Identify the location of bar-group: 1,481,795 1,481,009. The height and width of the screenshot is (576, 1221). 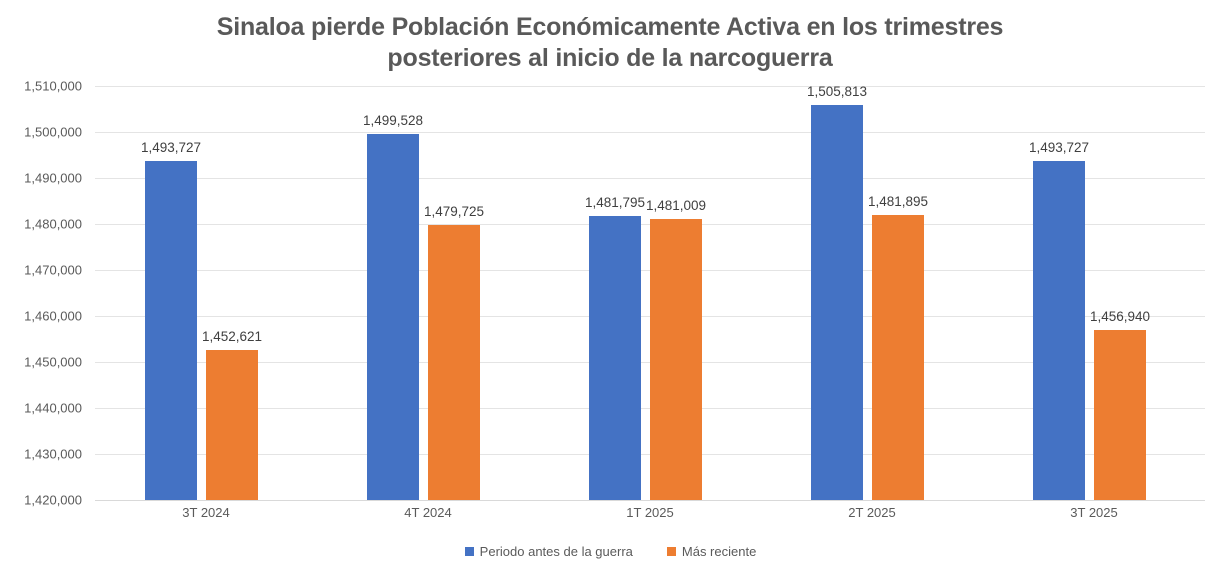
(650, 293).